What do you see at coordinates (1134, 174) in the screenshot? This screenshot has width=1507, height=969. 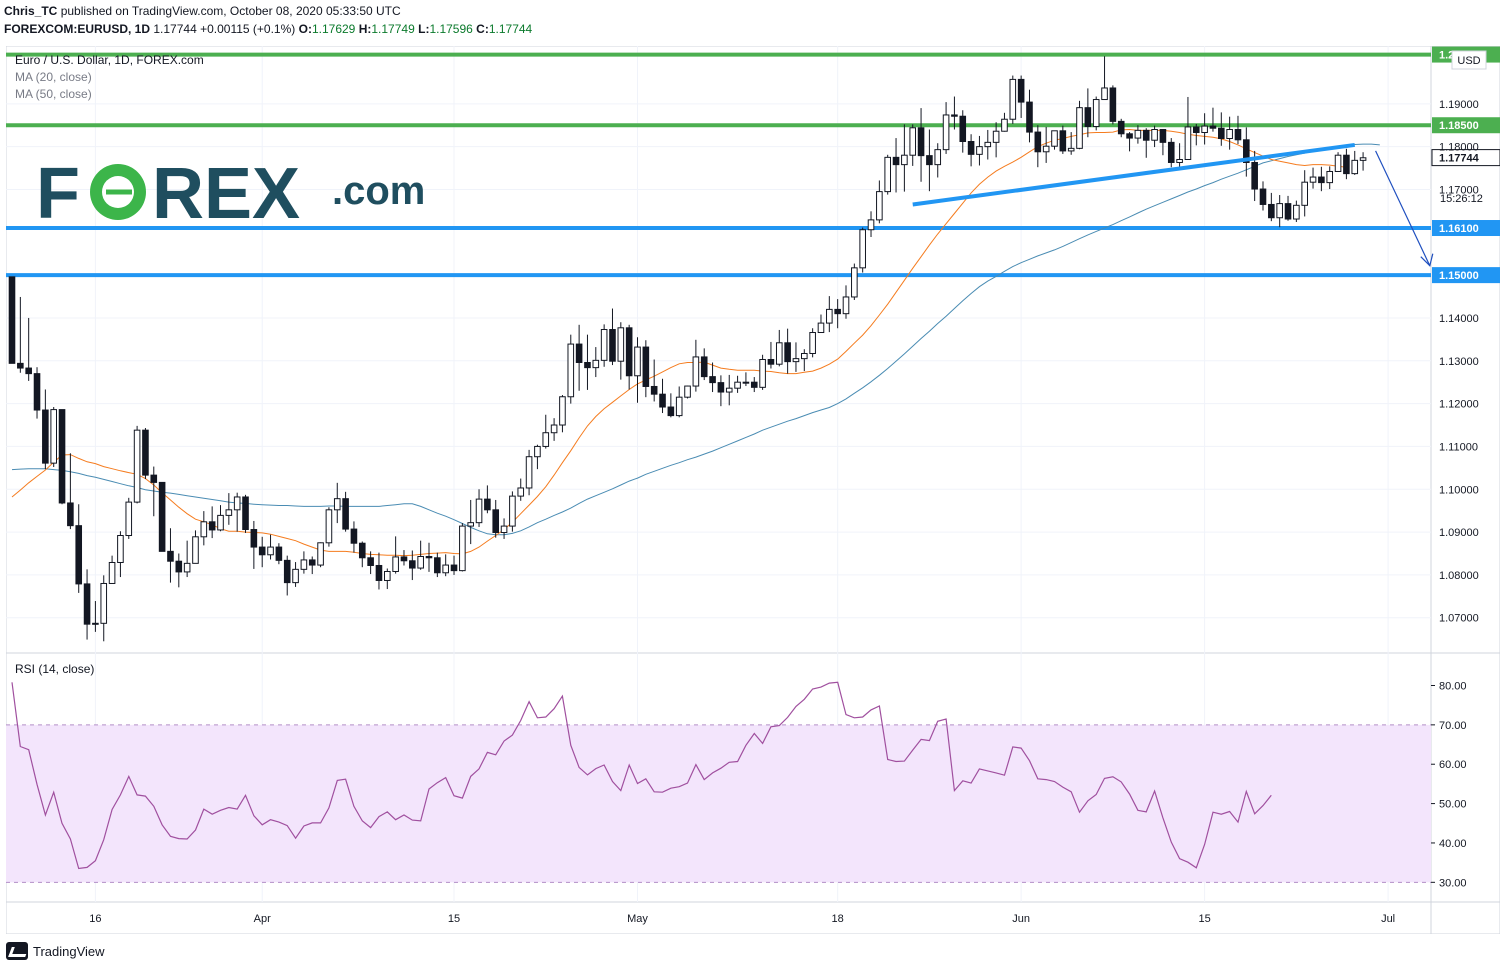 I see `trendline` at bounding box center [1134, 174].